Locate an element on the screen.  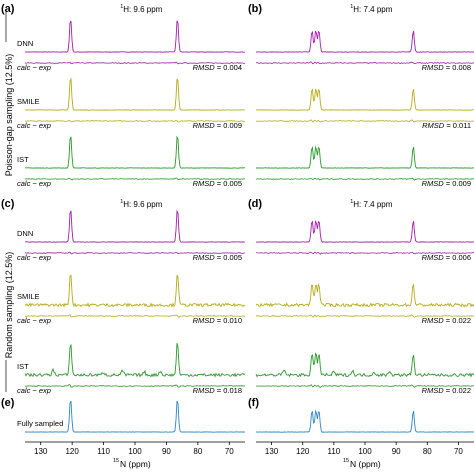
x-tick-label-4-3: 100 is located at coordinates (135, 451).